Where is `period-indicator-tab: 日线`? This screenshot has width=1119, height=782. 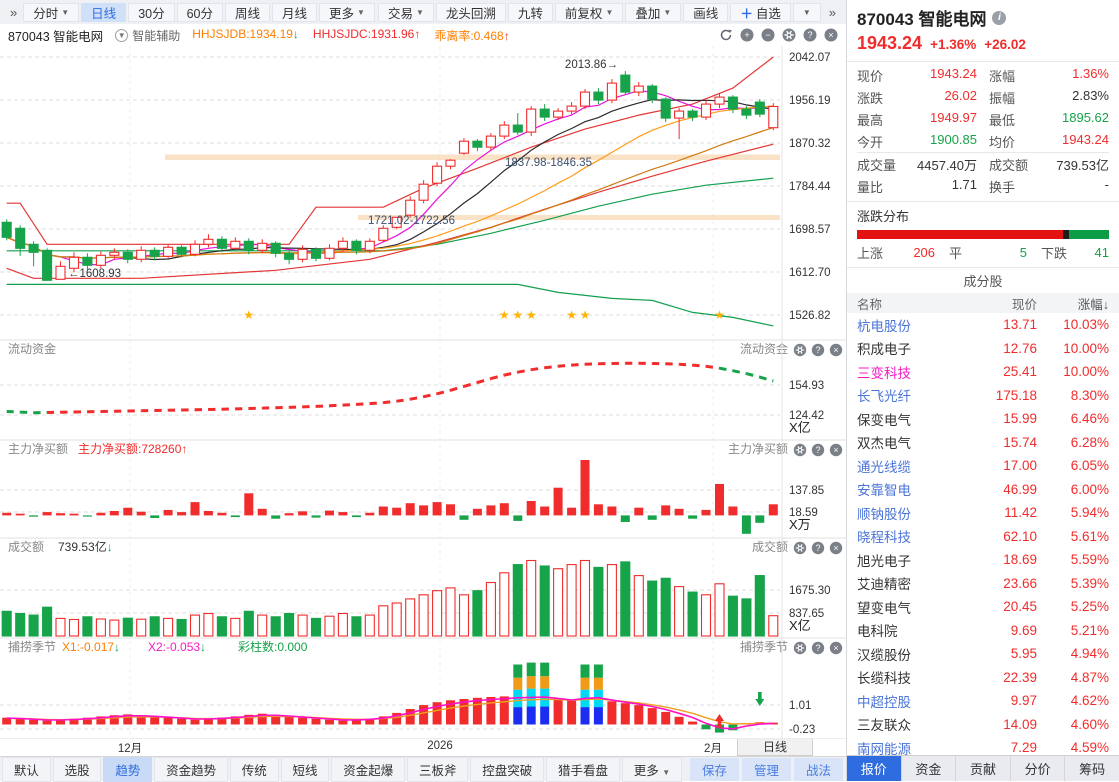 period-indicator-tab: 日线 is located at coordinates (775, 747).